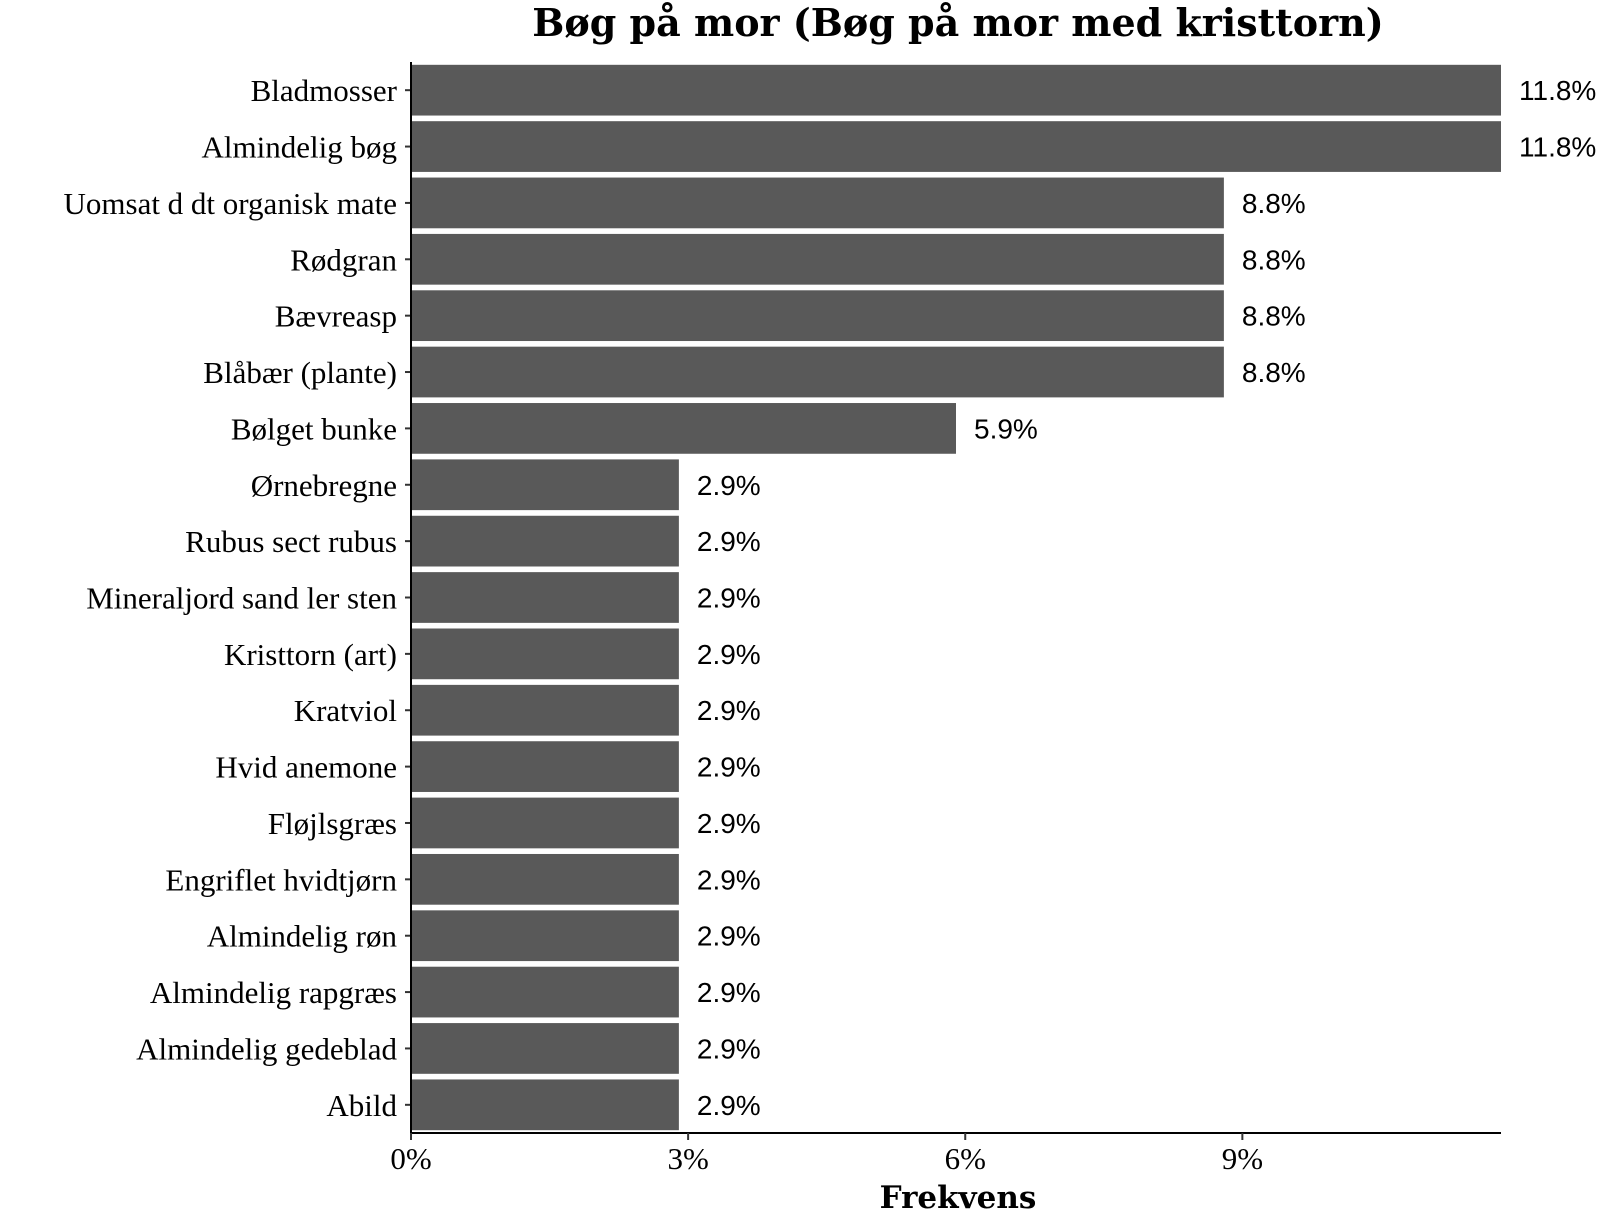 This screenshot has width=1600, height=1216. What do you see at coordinates (324, 485) in the screenshot?
I see `category-label: Ørnebregne` at bounding box center [324, 485].